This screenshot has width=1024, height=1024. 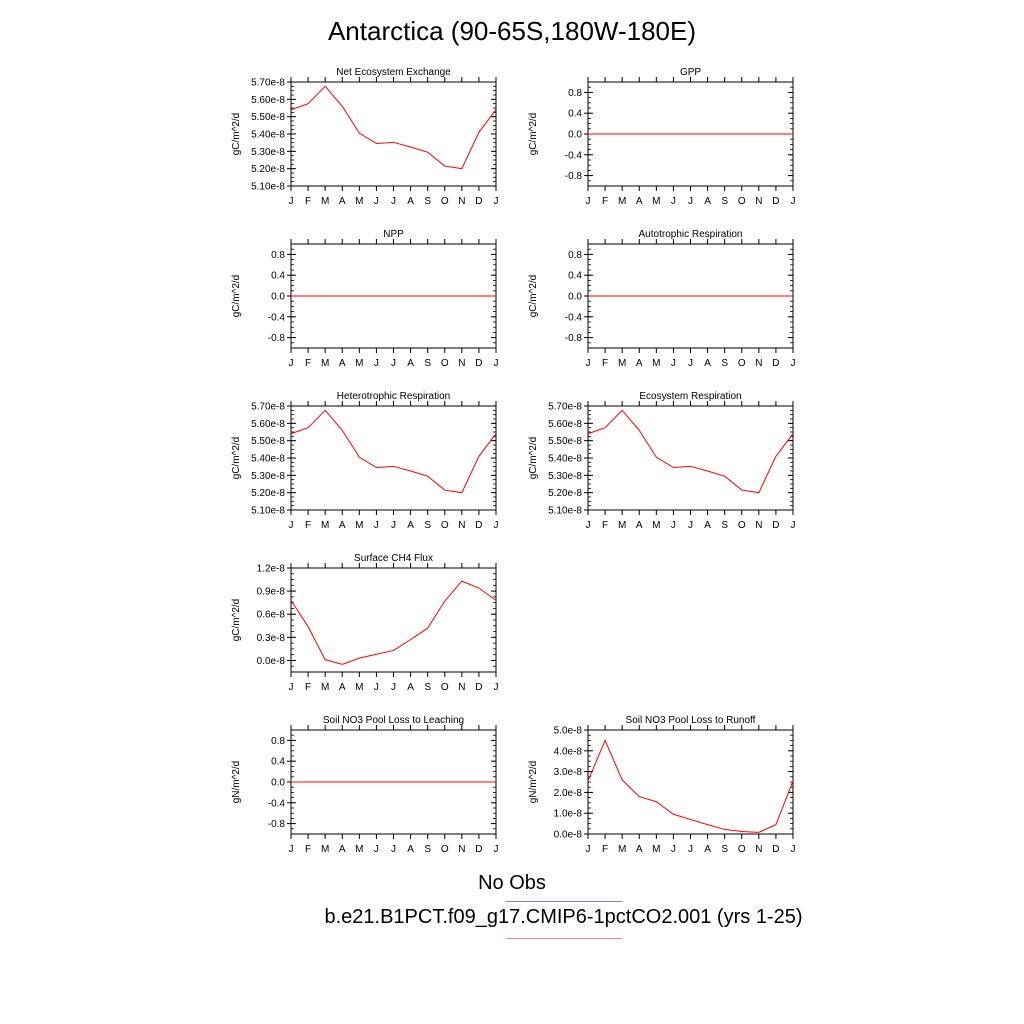 What do you see at coordinates (568, 793) in the screenshot?
I see `y-tick-label: 2.0e-8` at bounding box center [568, 793].